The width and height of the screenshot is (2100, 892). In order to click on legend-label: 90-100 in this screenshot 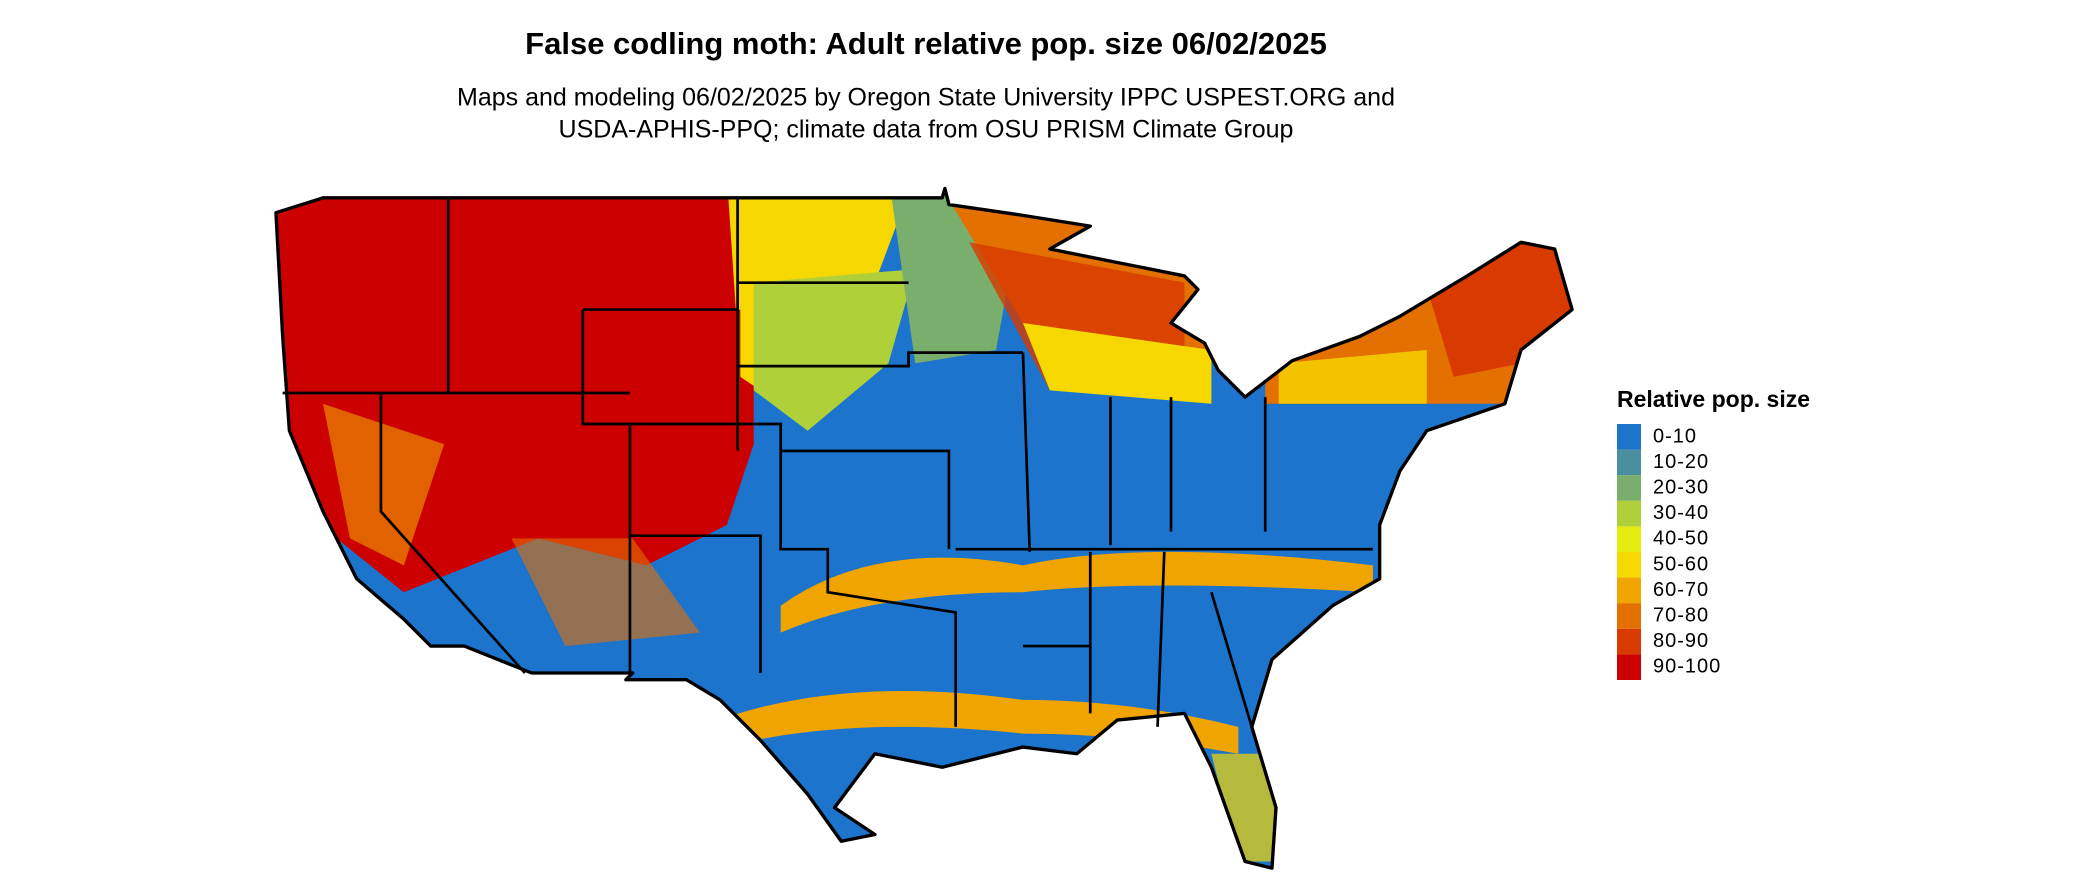, I will do `click(1687, 667)`.